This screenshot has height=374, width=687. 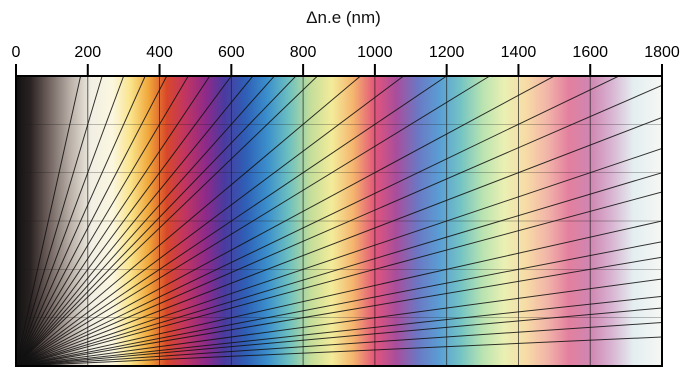 What do you see at coordinates (87, 52) in the screenshot?
I see `x-tick-label-200: 200` at bounding box center [87, 52].